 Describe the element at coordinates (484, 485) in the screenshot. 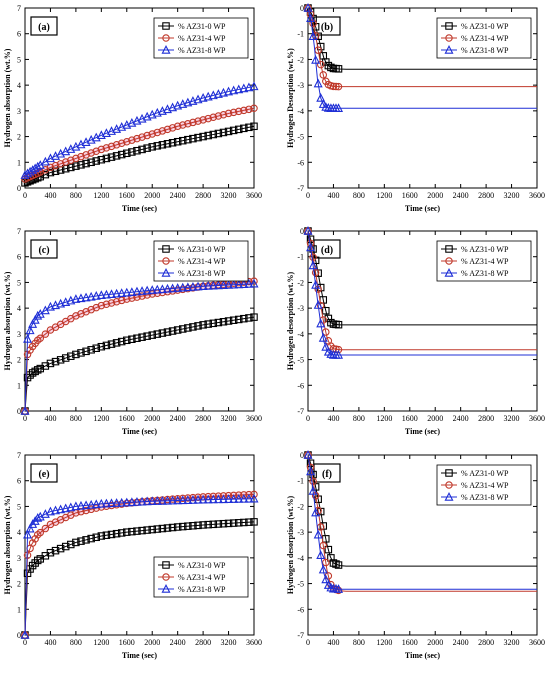

I see `legend: % AZ31-0 WP % AZ31-4 WP % AZ31-8 WP` at that location.